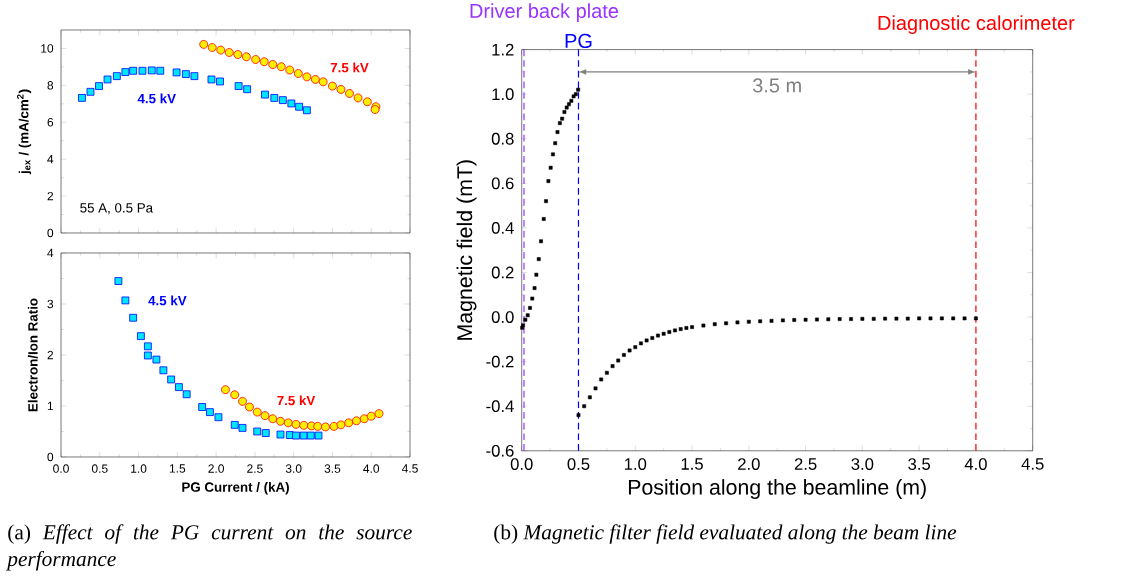  I want to click on y-tick-label: 0.2, so click(502, 272).